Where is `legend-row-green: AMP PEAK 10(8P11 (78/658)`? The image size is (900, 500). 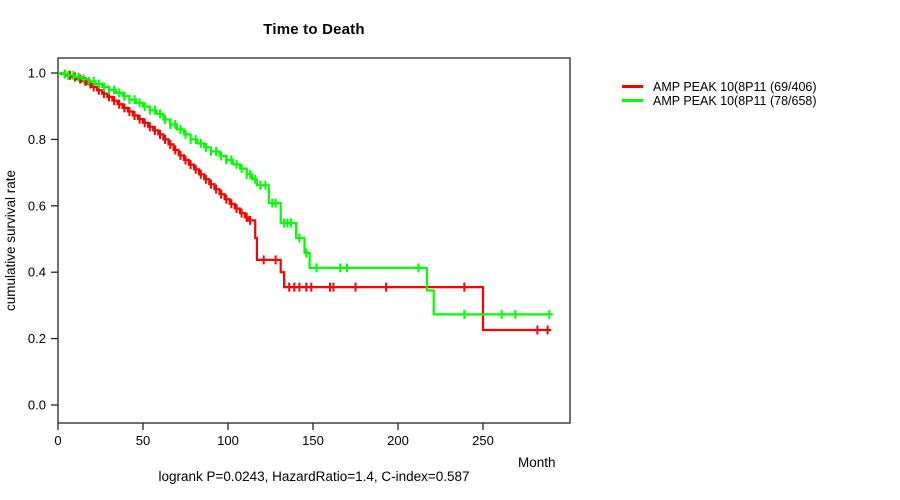 legend-row-green: AMP PEAK 10(8P11 (78/658) is located at coordinates (719, 100).